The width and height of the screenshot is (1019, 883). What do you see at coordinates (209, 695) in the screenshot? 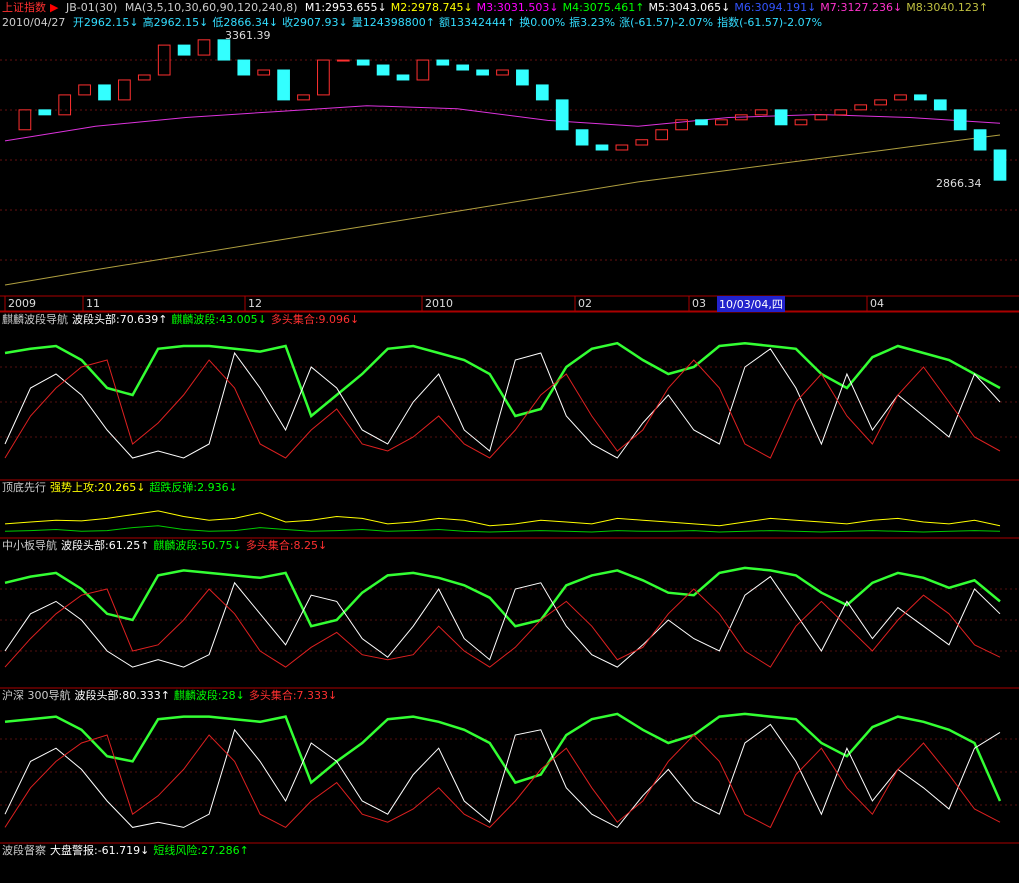
I see `panel-label: 麒麟波段:28↓` at bounding box center [209, 695].